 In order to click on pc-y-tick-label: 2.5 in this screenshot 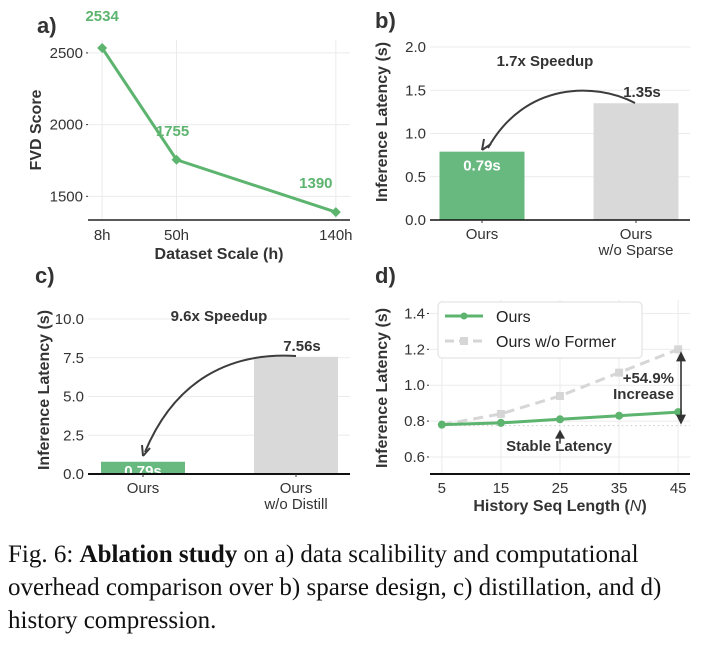, I will do `click(73, 435)`.